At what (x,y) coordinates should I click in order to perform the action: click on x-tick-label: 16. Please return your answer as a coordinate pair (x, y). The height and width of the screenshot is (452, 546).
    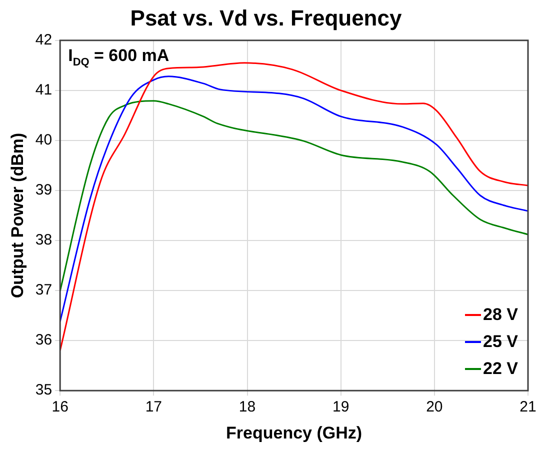
    Looking at the image, I should click on (60, 407).